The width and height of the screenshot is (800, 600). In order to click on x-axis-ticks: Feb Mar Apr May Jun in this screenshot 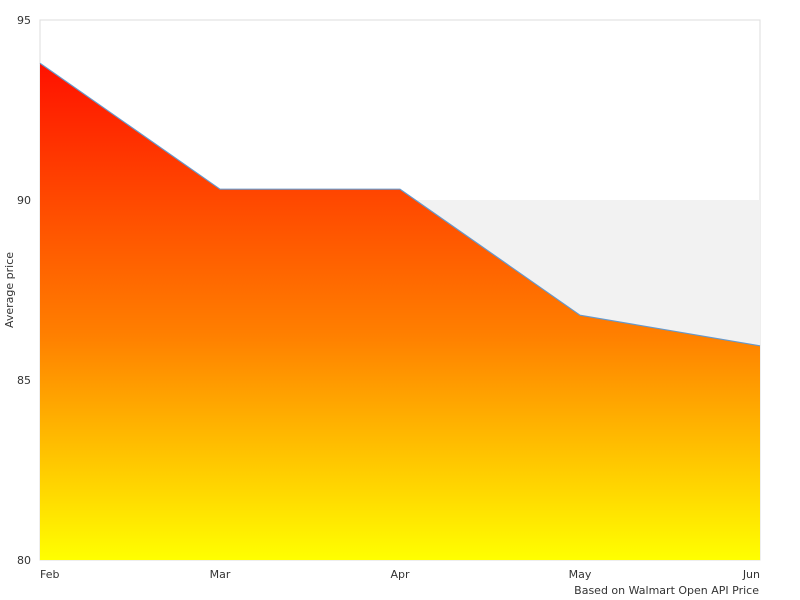, I will do `click(400, 574)`.